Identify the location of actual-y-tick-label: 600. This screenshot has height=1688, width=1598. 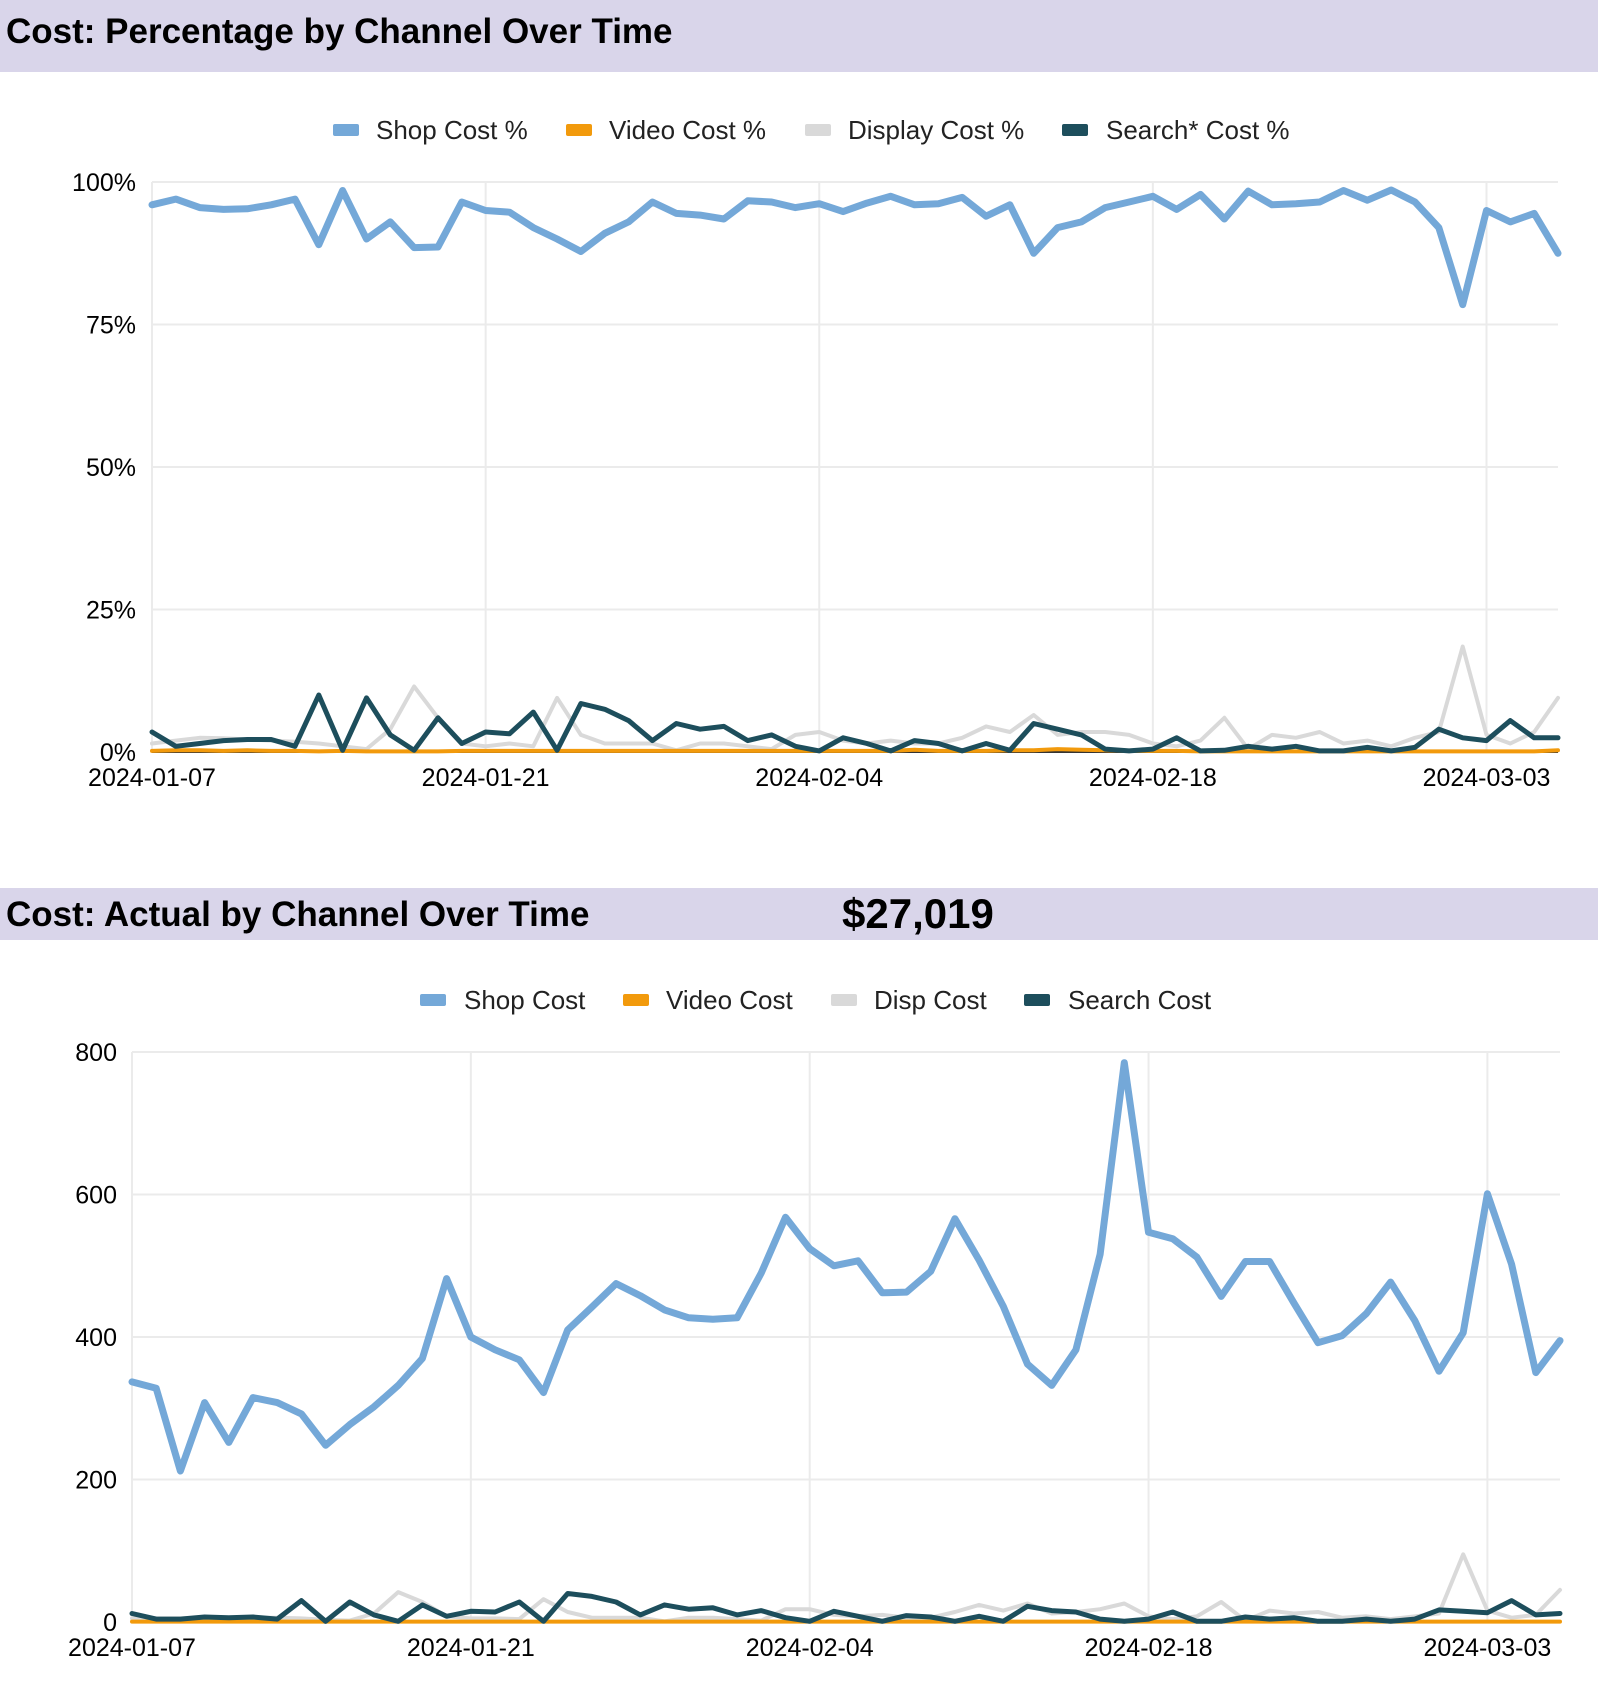
(96, 1196).